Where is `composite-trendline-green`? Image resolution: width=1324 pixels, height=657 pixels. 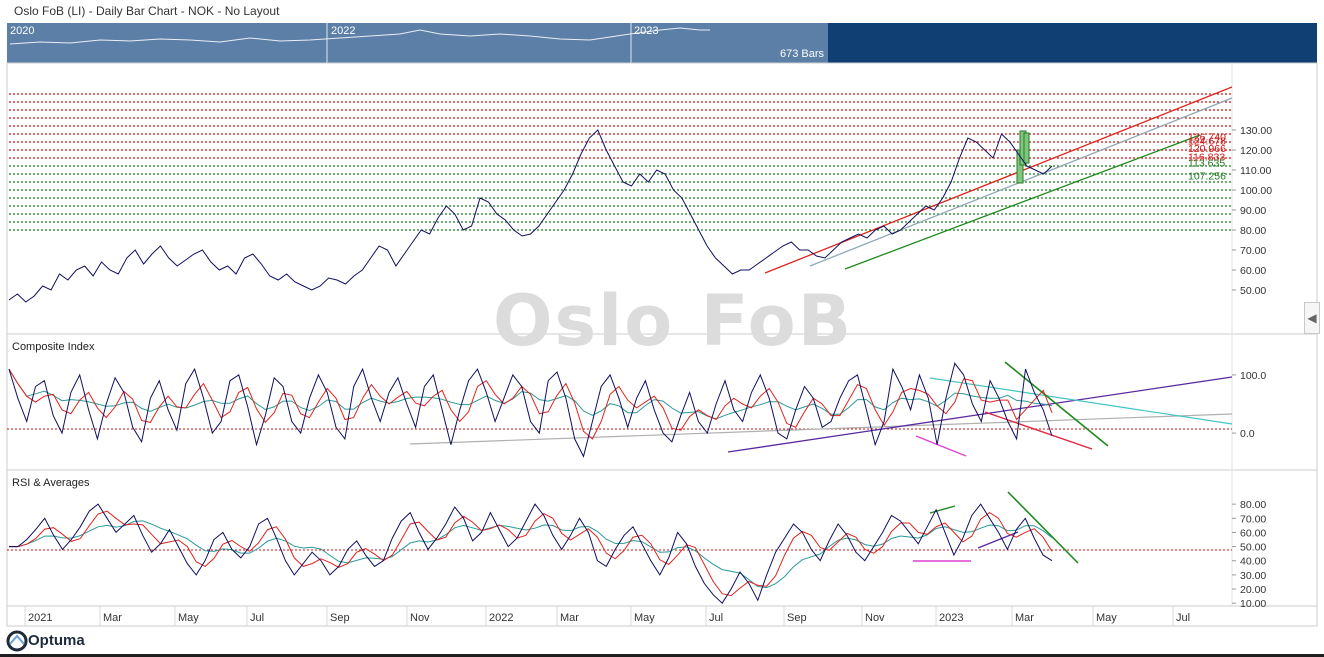
composite-trendline-green is located at coordinates (1056, 404).